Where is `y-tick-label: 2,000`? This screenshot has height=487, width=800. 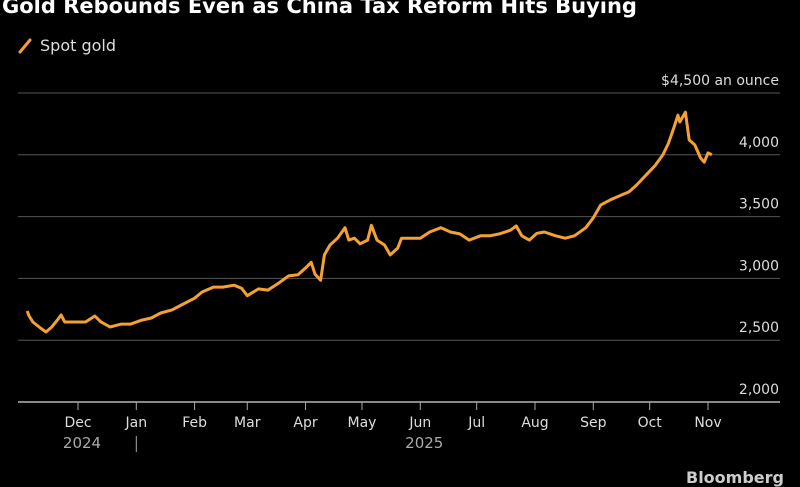 y-tick-label: 2,000 is located at coordinates (759, 390).